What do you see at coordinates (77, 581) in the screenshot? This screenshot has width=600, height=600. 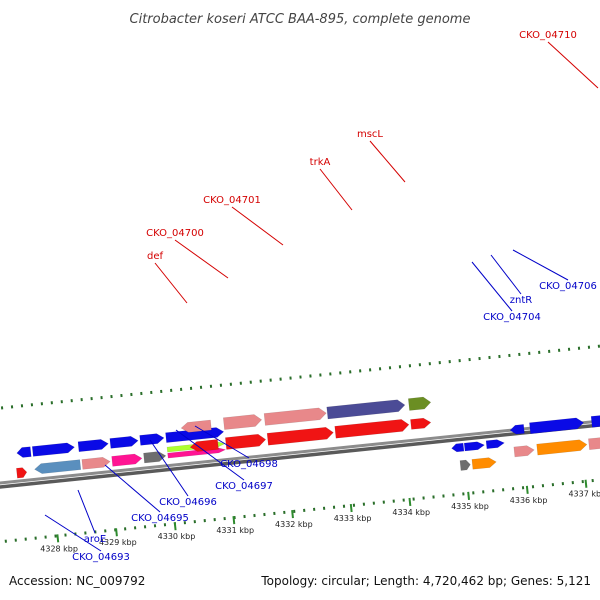 I see `accession-text: Accession: NC_009792` at bounding box center [77, 581].